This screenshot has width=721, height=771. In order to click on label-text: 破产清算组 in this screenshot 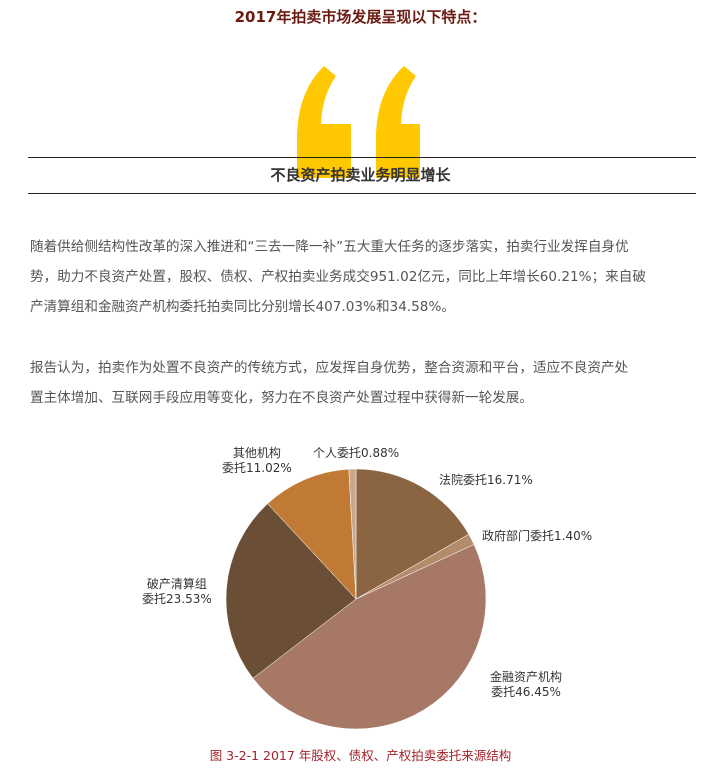, I will do `click(176, 584)`.